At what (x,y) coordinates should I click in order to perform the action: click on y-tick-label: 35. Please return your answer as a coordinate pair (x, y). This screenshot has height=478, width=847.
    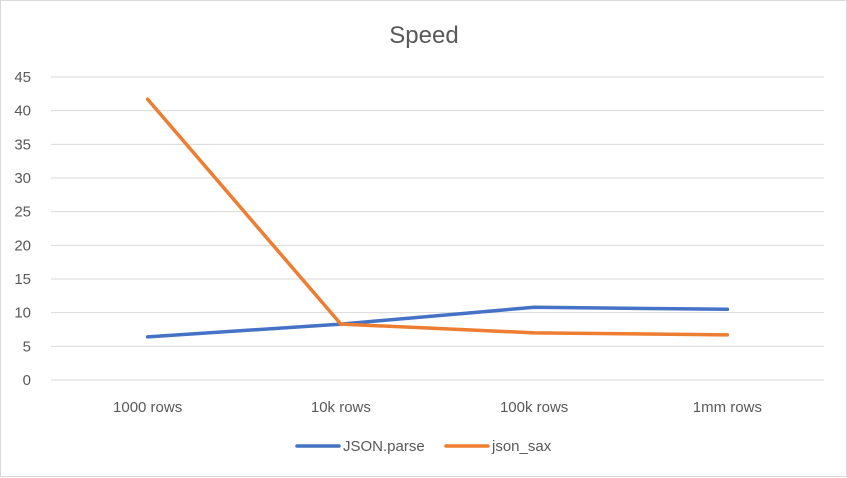
    Looking at the image, I should click on (22, 144).